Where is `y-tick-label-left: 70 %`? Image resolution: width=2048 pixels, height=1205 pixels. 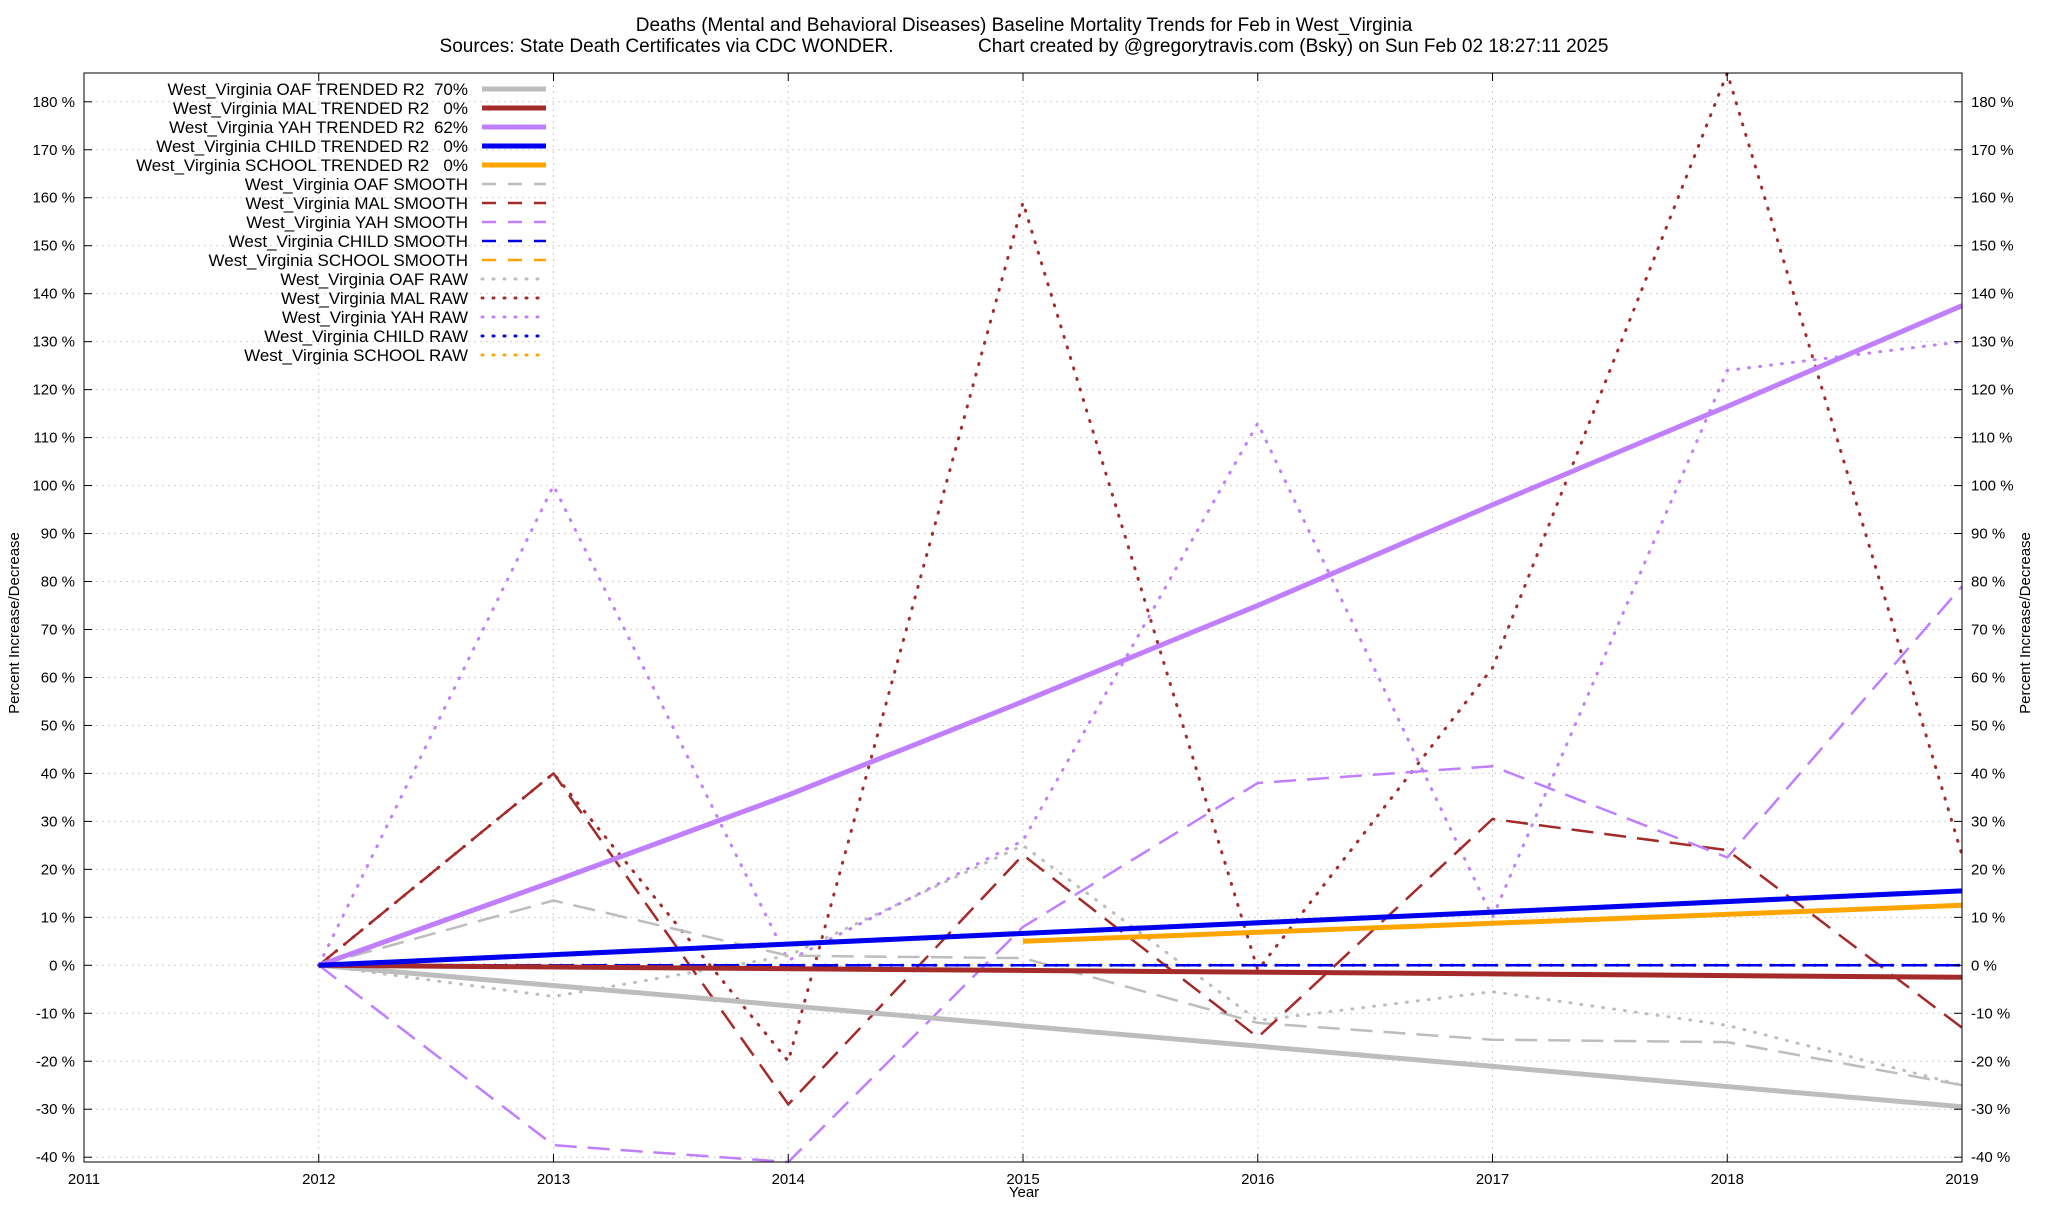 y-tick-label-left: 70 % is located at coordinates (58, 629).